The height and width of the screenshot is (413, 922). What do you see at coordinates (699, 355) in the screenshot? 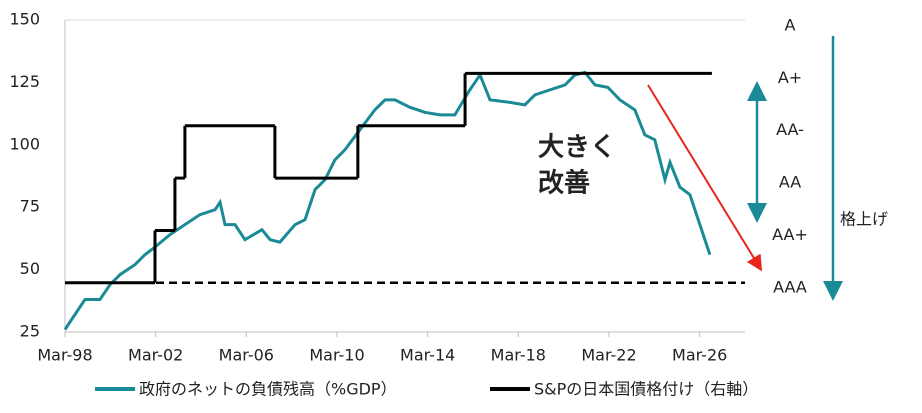
I see `x-tick-label: Mar-26` at bounding box center [699, 355].